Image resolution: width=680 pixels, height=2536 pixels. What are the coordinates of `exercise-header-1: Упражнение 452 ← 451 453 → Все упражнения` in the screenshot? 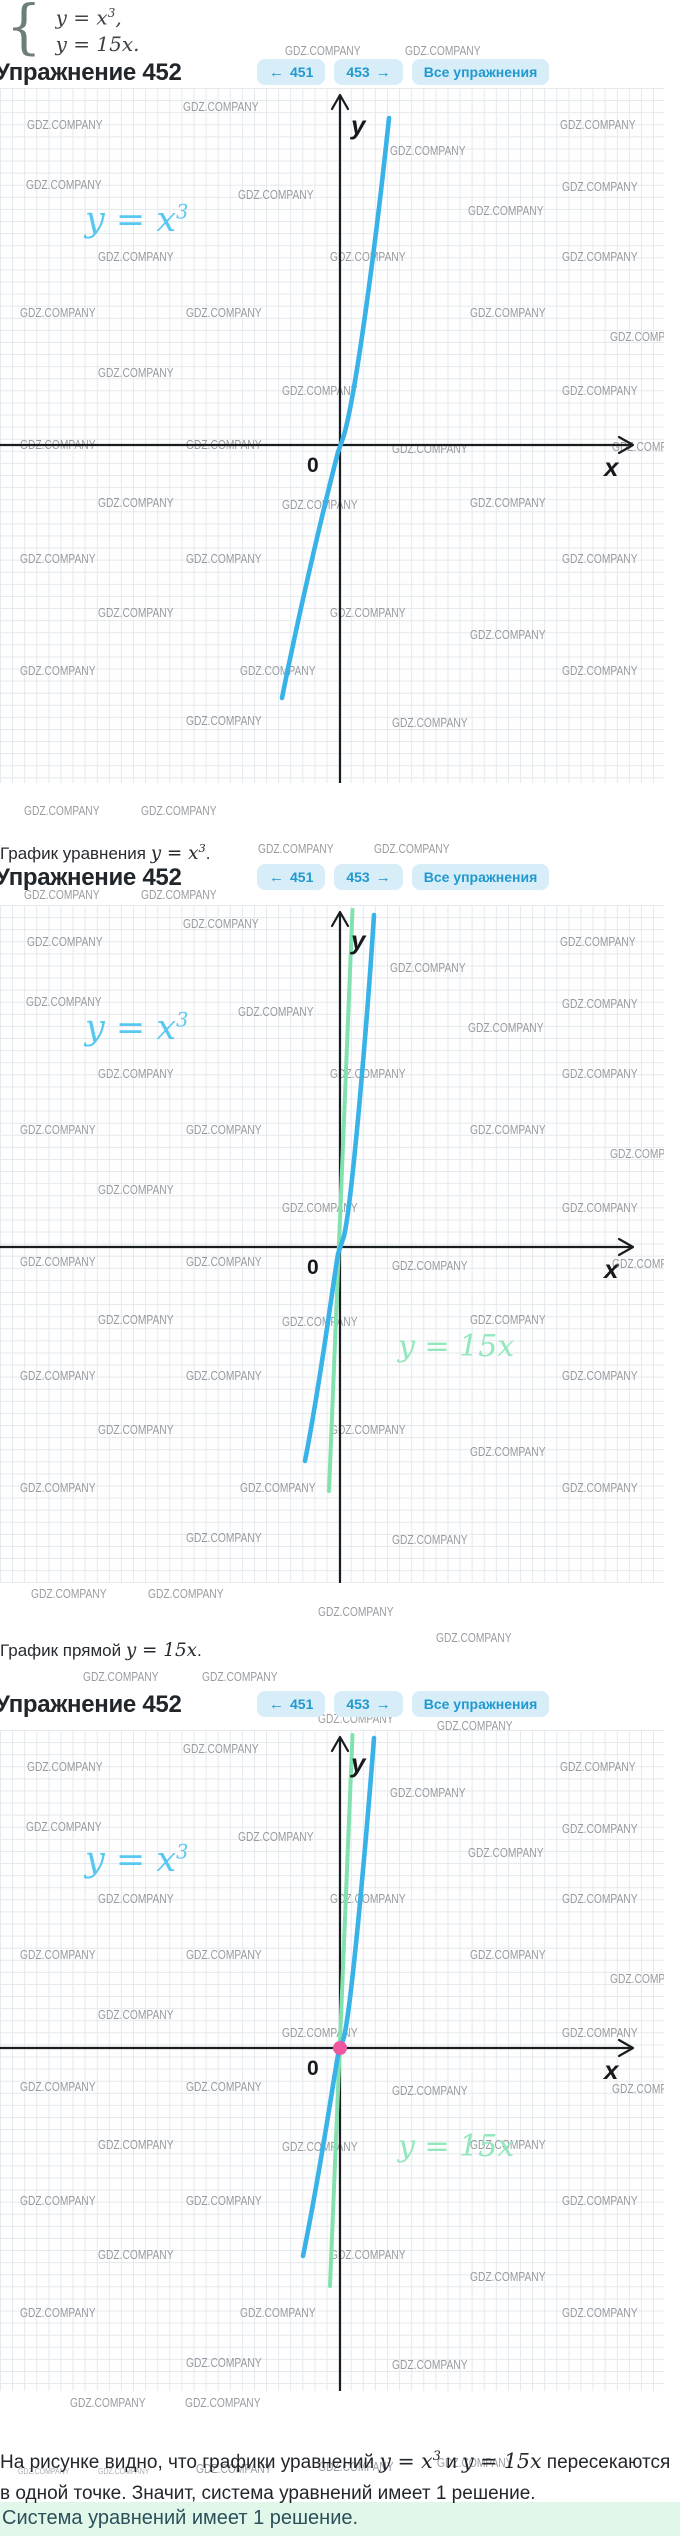 It's located at (340, 73).